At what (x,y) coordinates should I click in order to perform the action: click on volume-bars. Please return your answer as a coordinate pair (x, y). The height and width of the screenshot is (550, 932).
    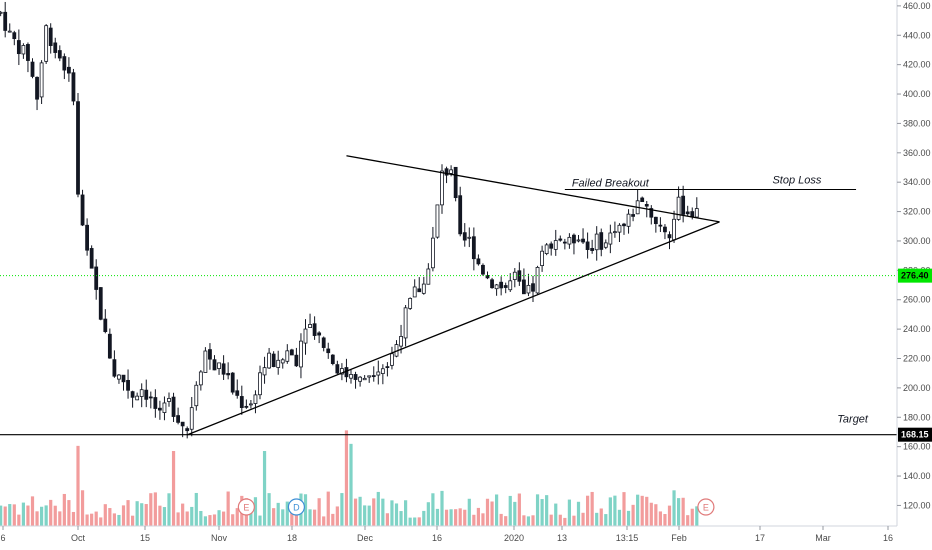
    Looking at the image, I should click on (349, 478).